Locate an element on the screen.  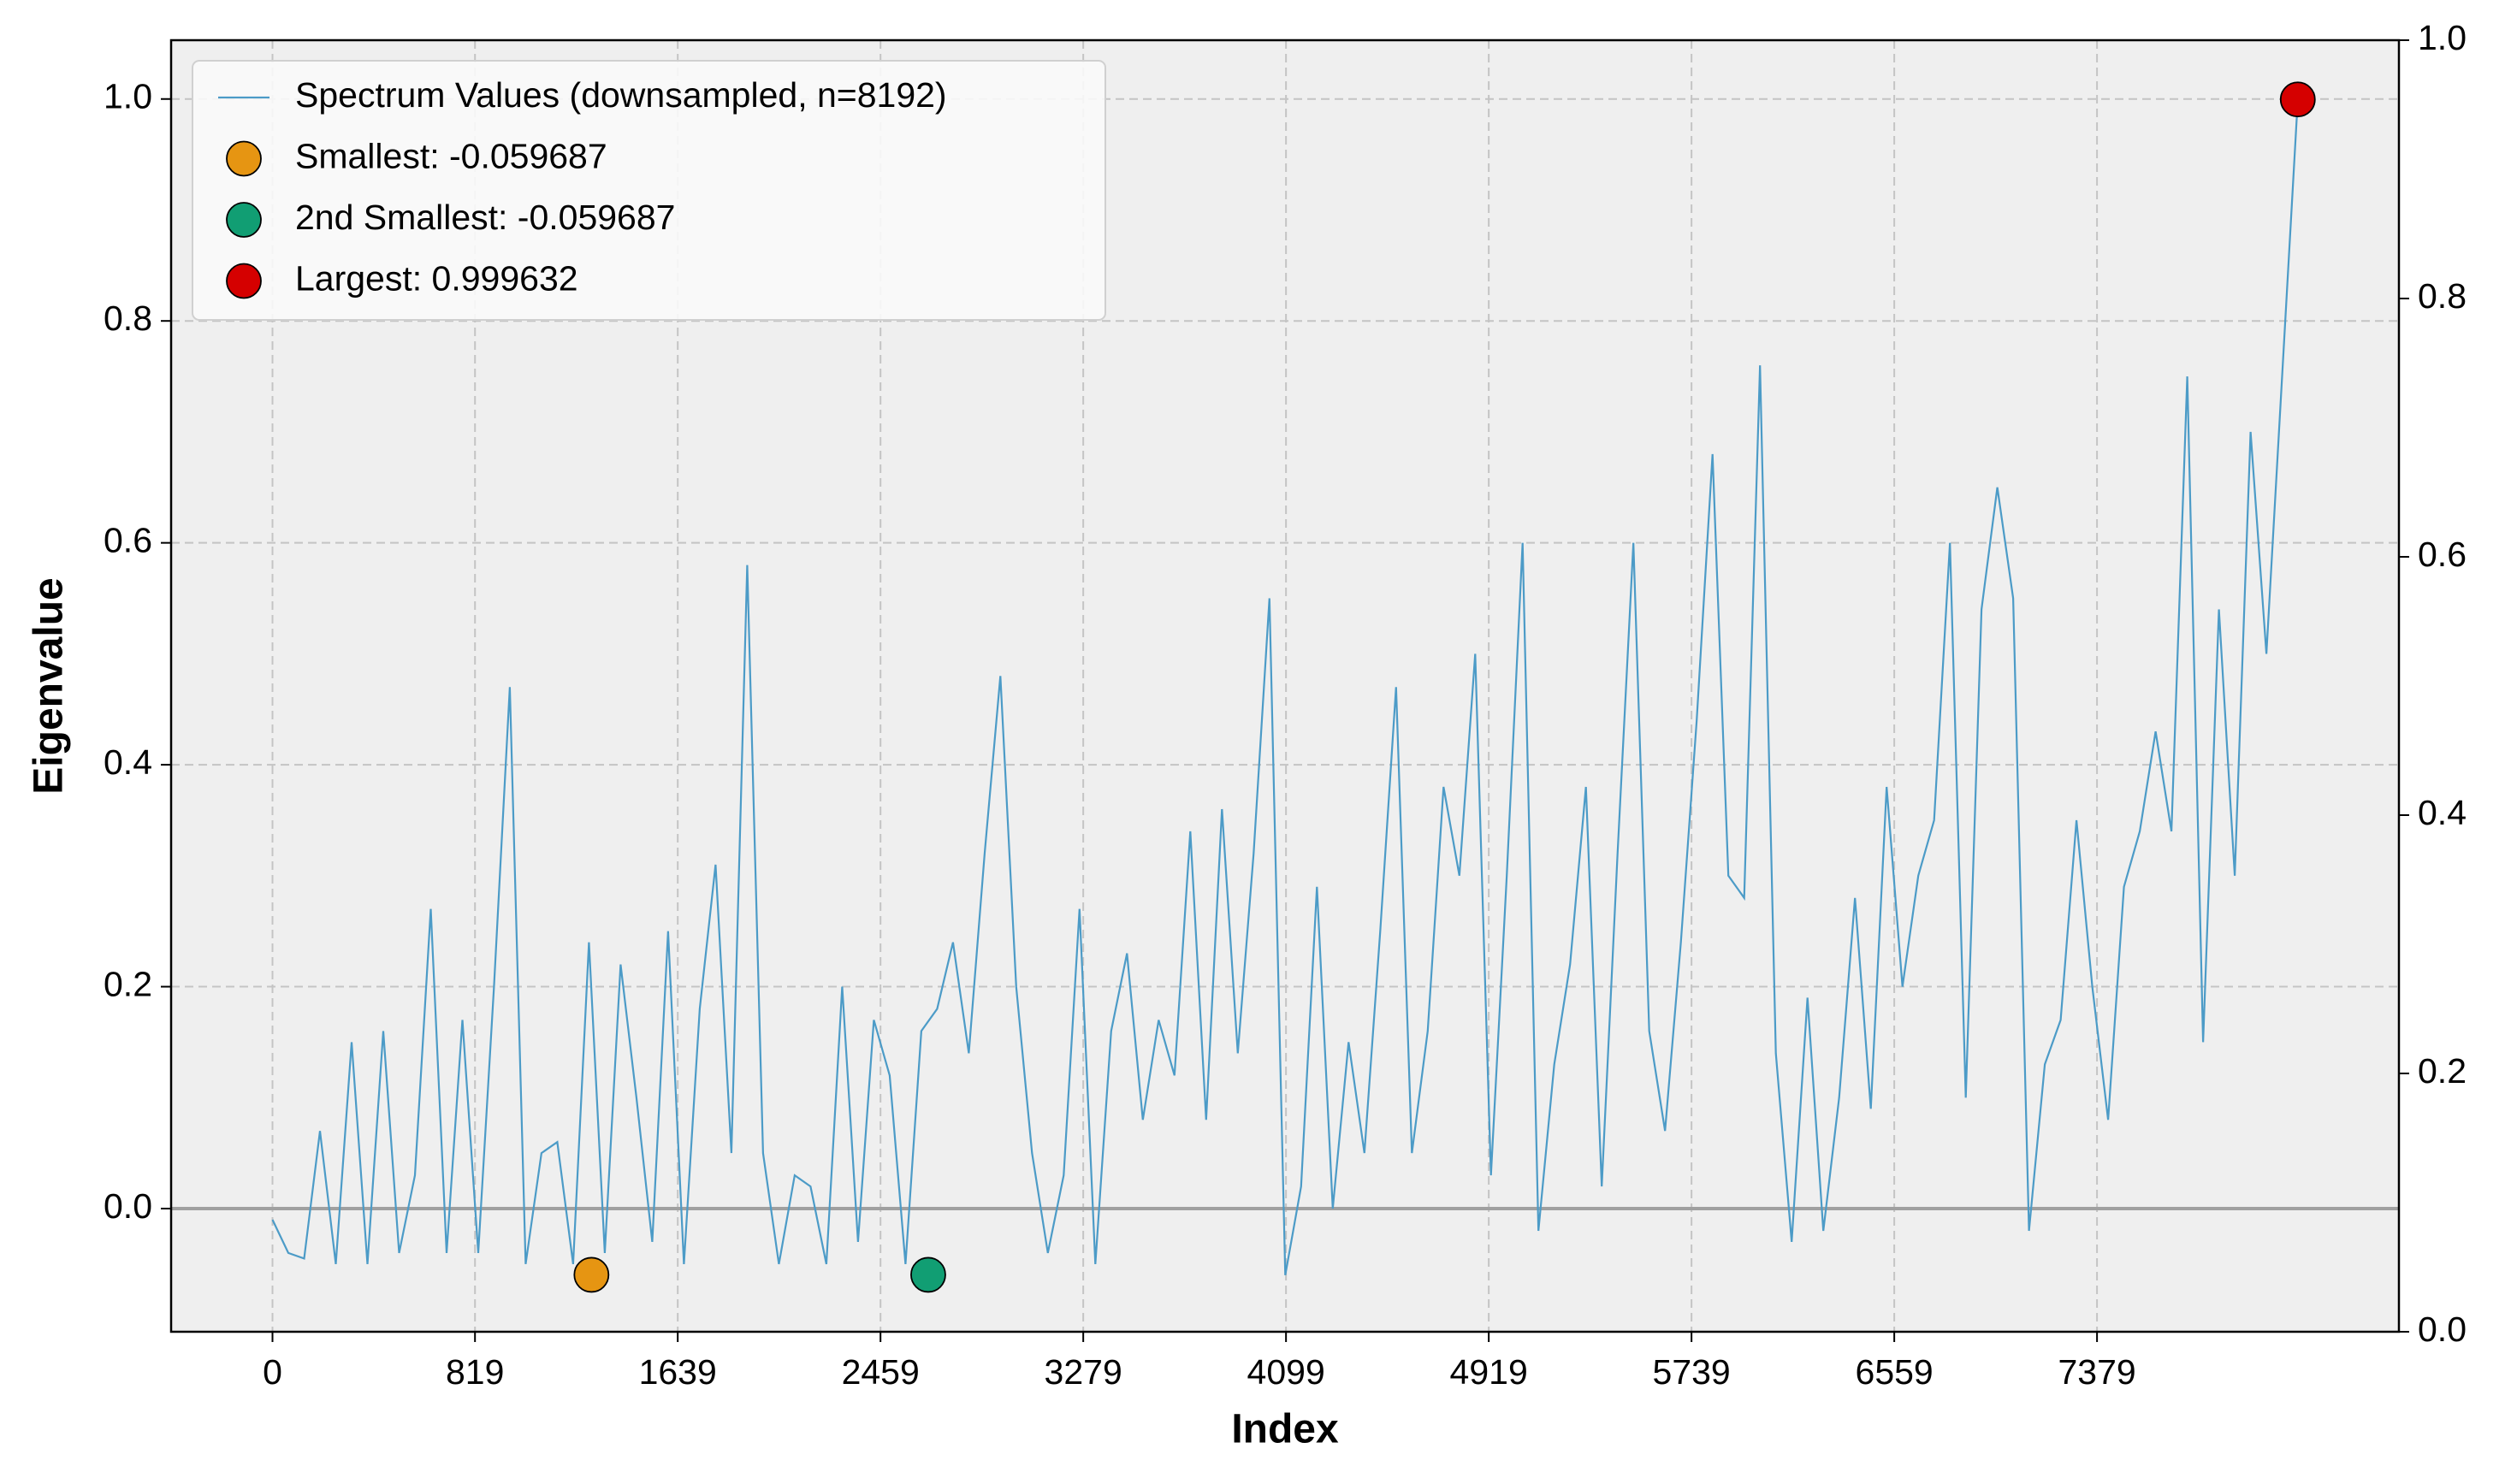
x-tick-label: 6559 is located at coordinates (1895, 1372).